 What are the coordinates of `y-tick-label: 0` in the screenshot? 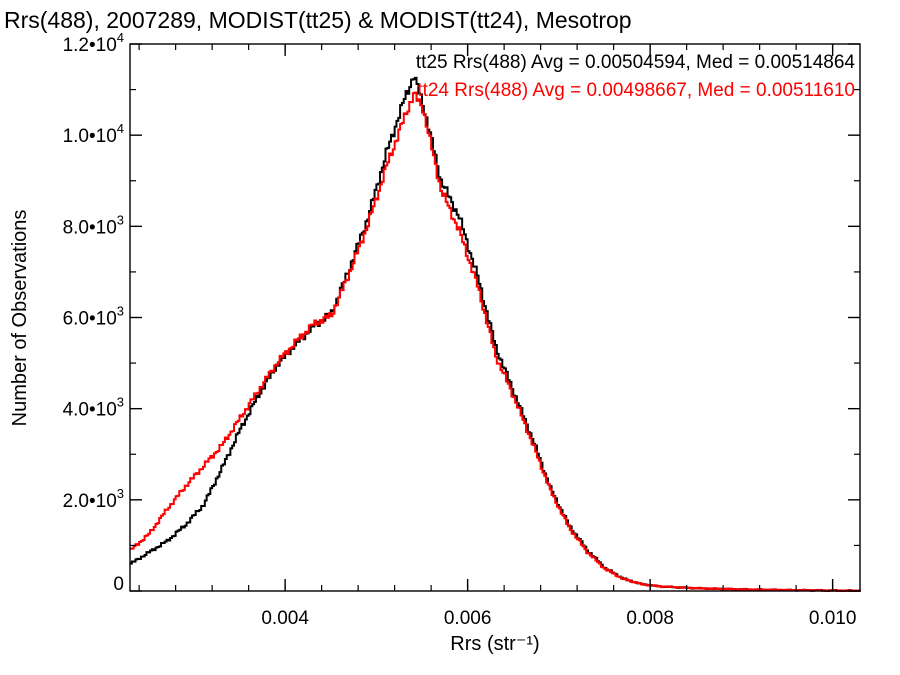 It's located at (118, 584).